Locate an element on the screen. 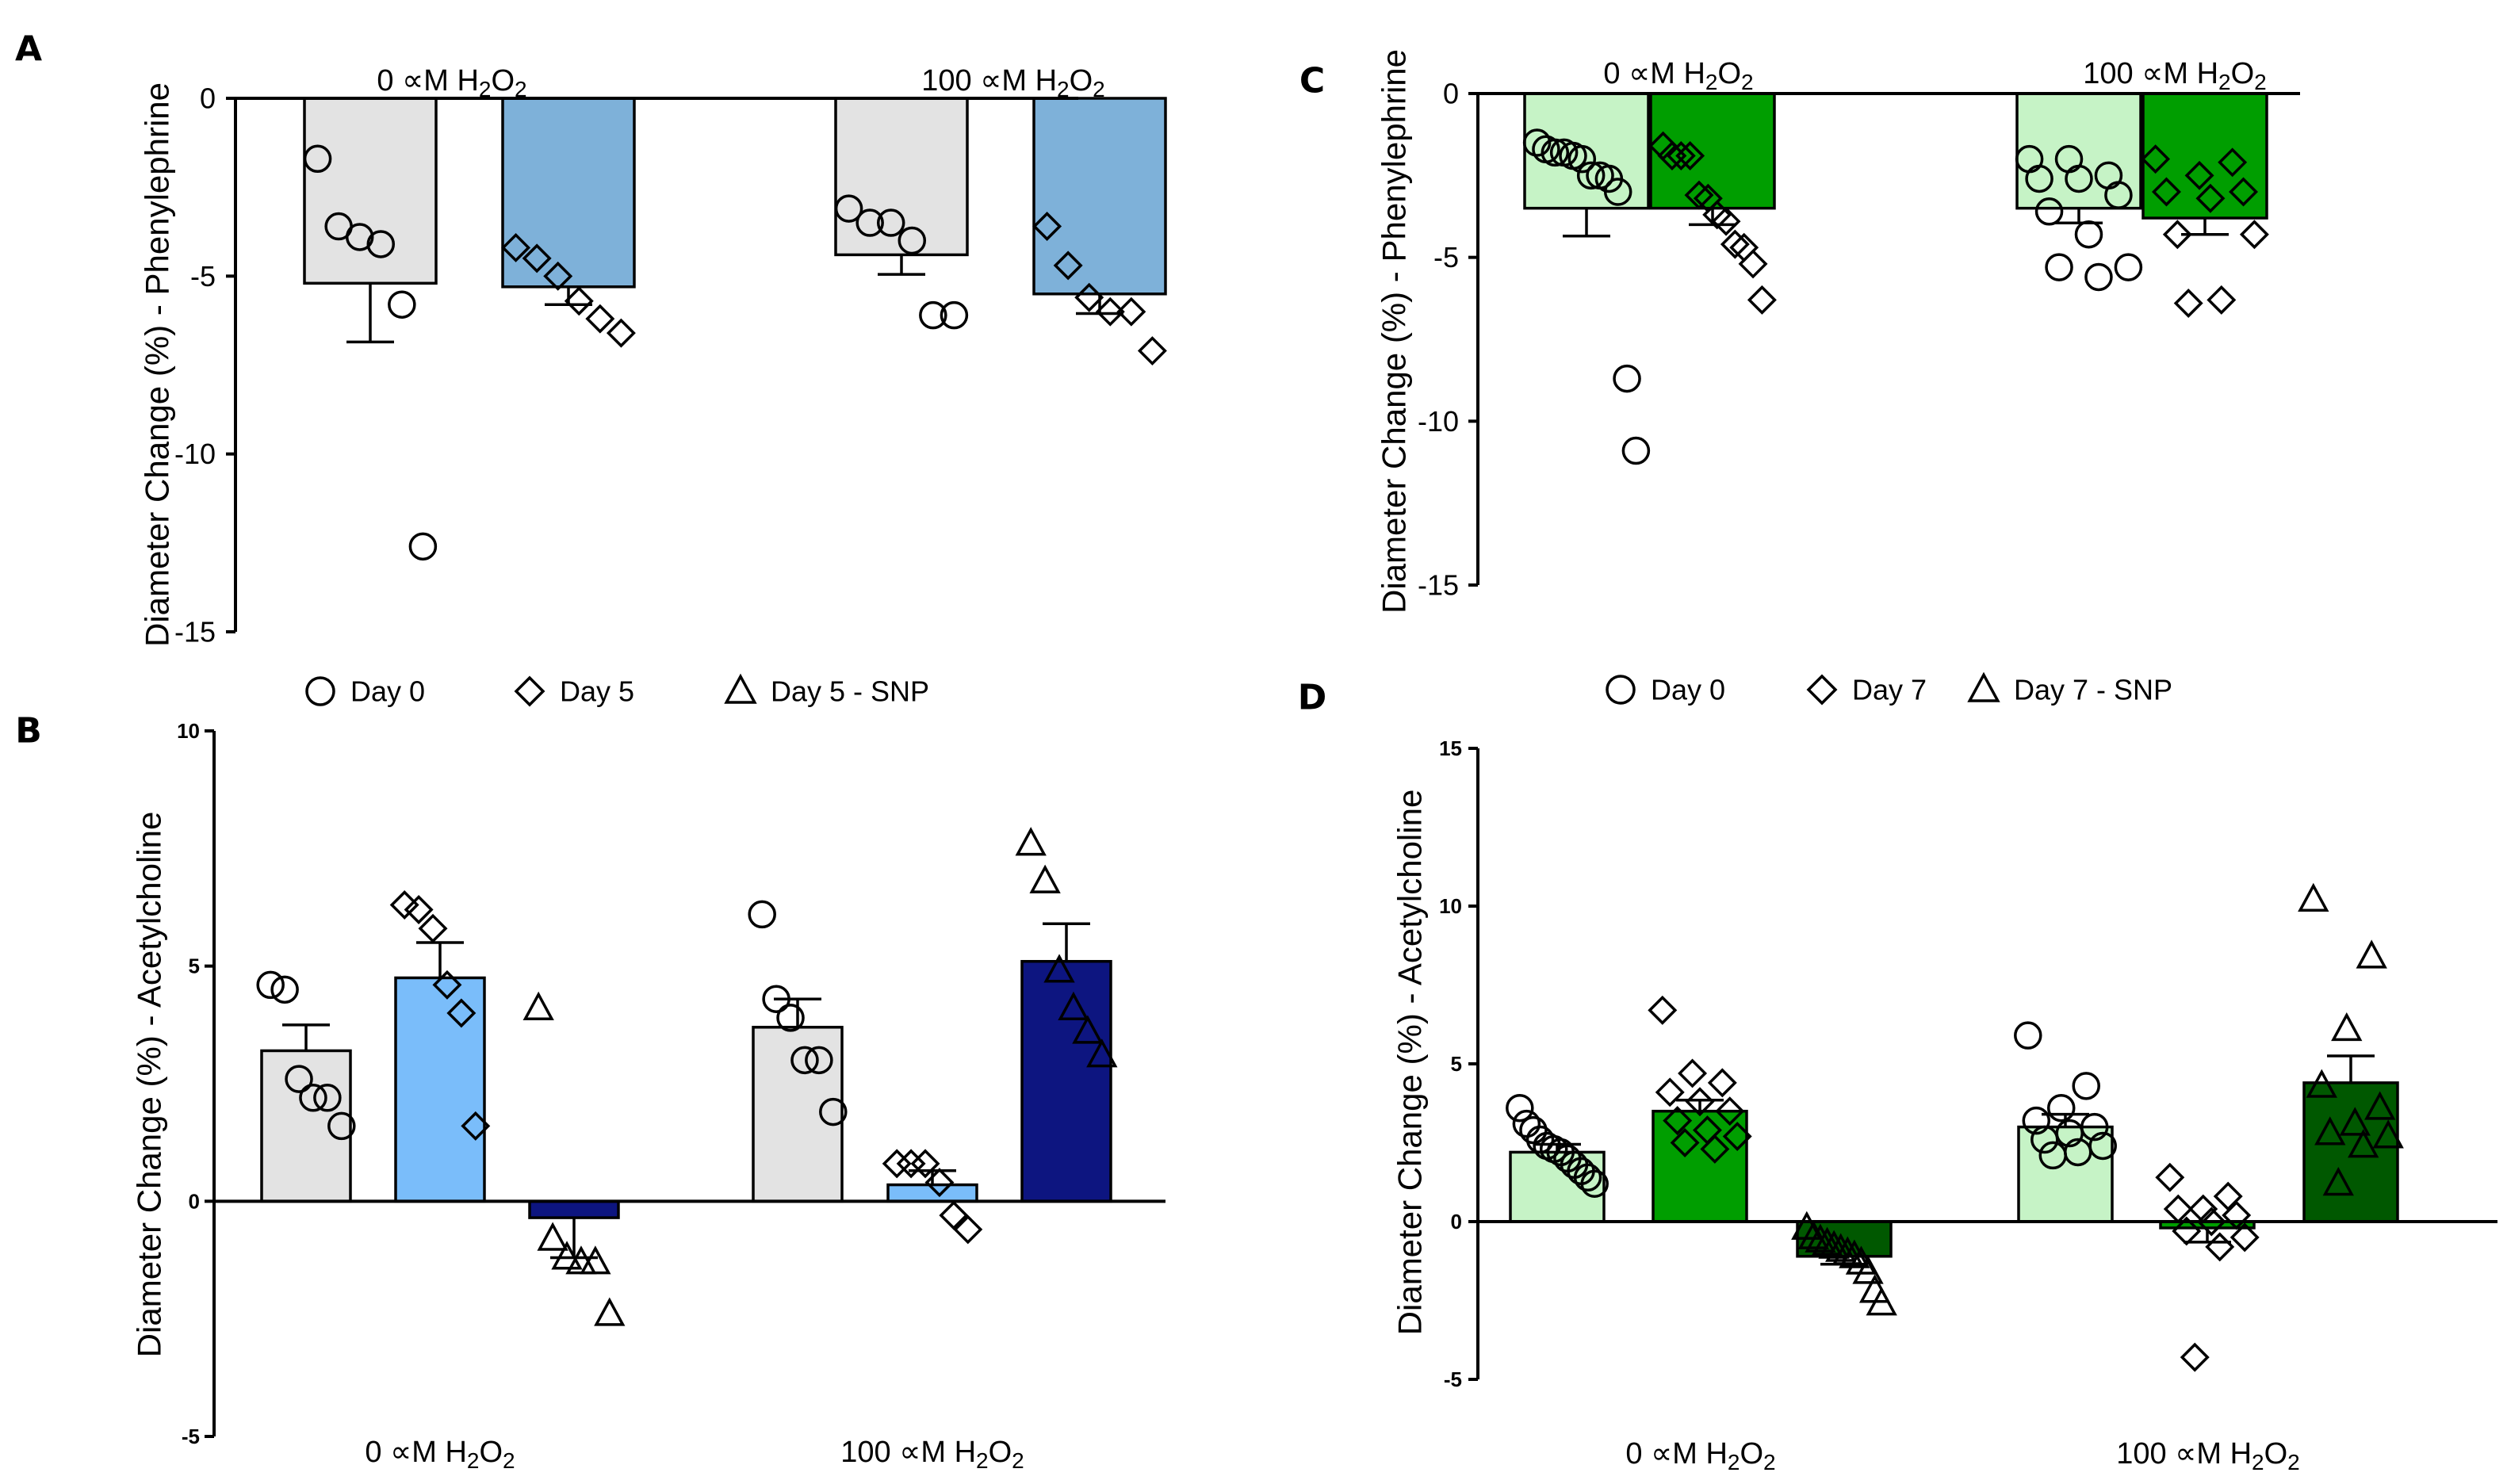  panel-letter-c: C is located at coordinates (1312, 81).